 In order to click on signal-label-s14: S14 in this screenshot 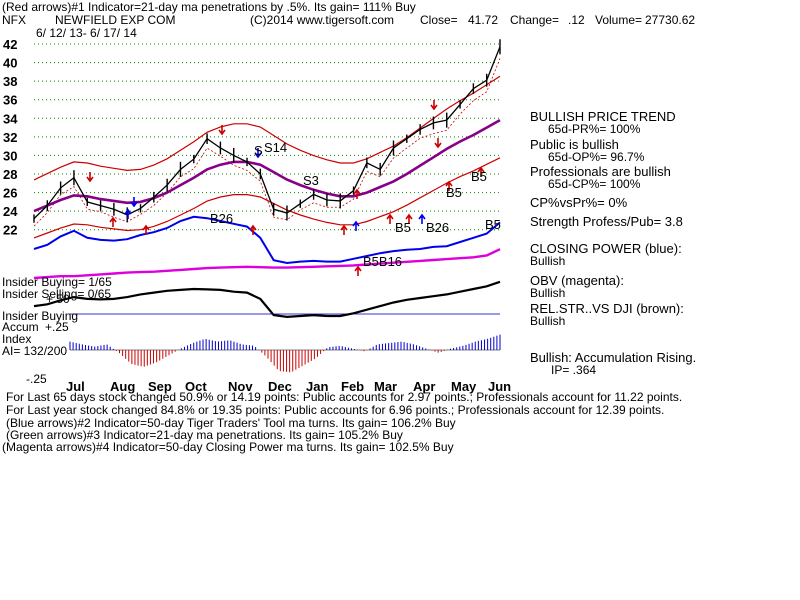, I will do `click(275, 147)`.